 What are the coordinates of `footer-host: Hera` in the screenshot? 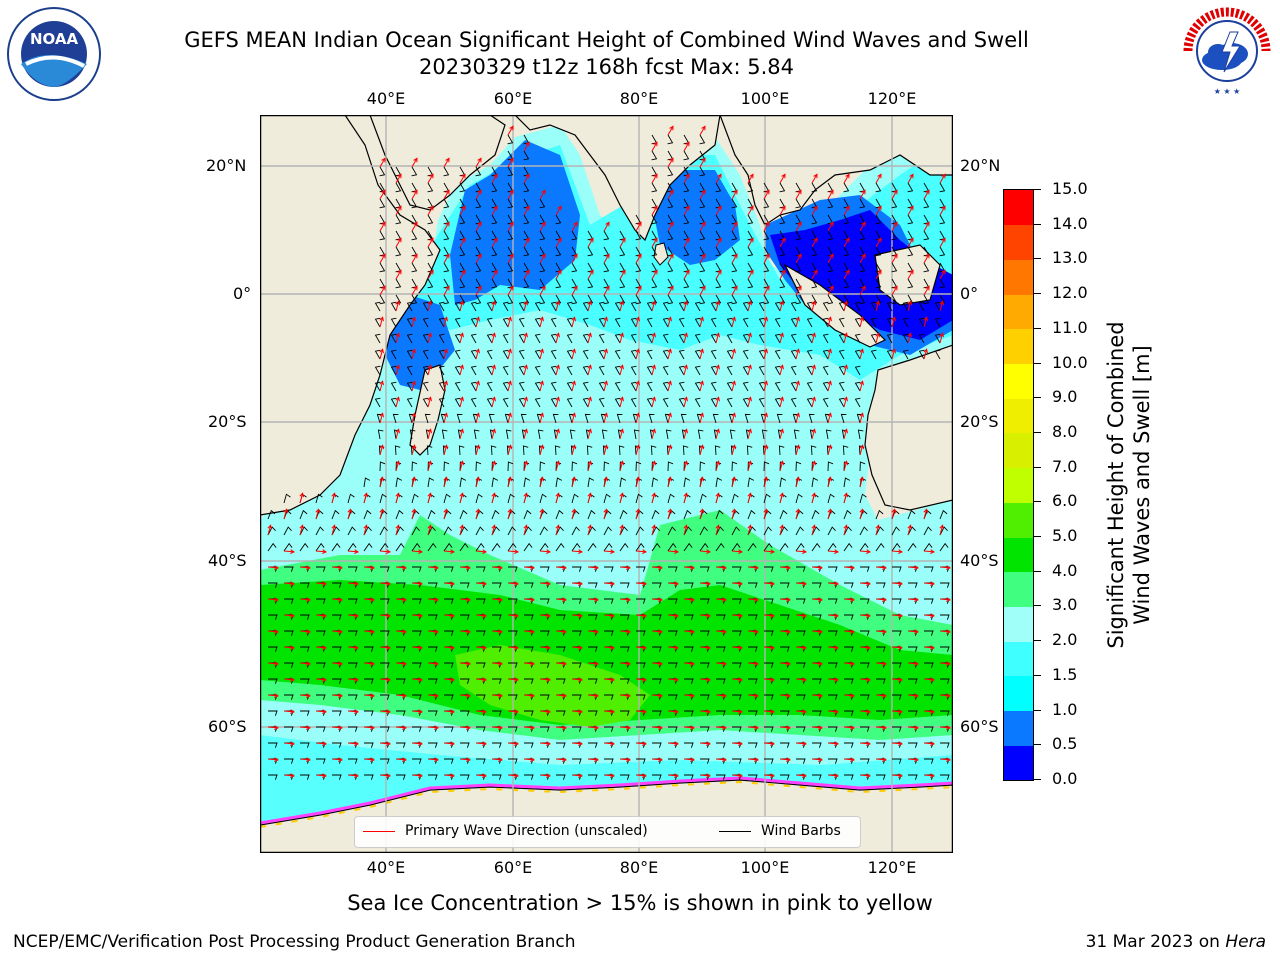 It's located at (1245, 942).